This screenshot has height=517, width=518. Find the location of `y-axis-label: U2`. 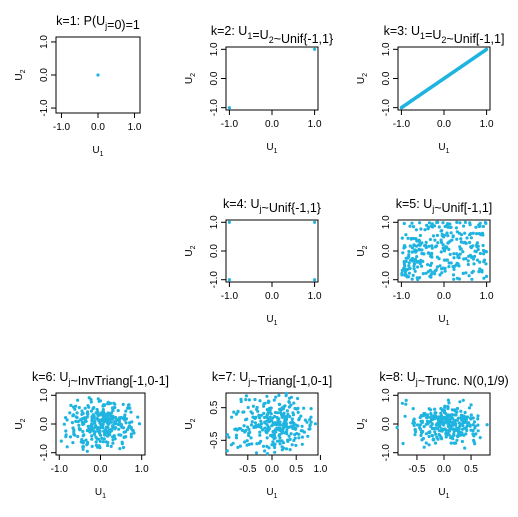

y-axis-label: U2 is located at coordinates (190, 78).